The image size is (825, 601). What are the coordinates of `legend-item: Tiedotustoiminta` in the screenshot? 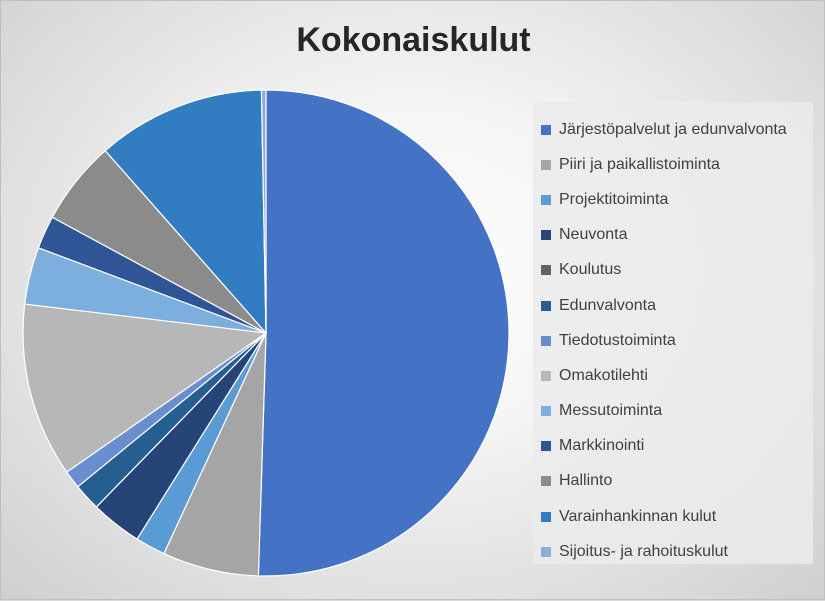 It's located at (677, 340).